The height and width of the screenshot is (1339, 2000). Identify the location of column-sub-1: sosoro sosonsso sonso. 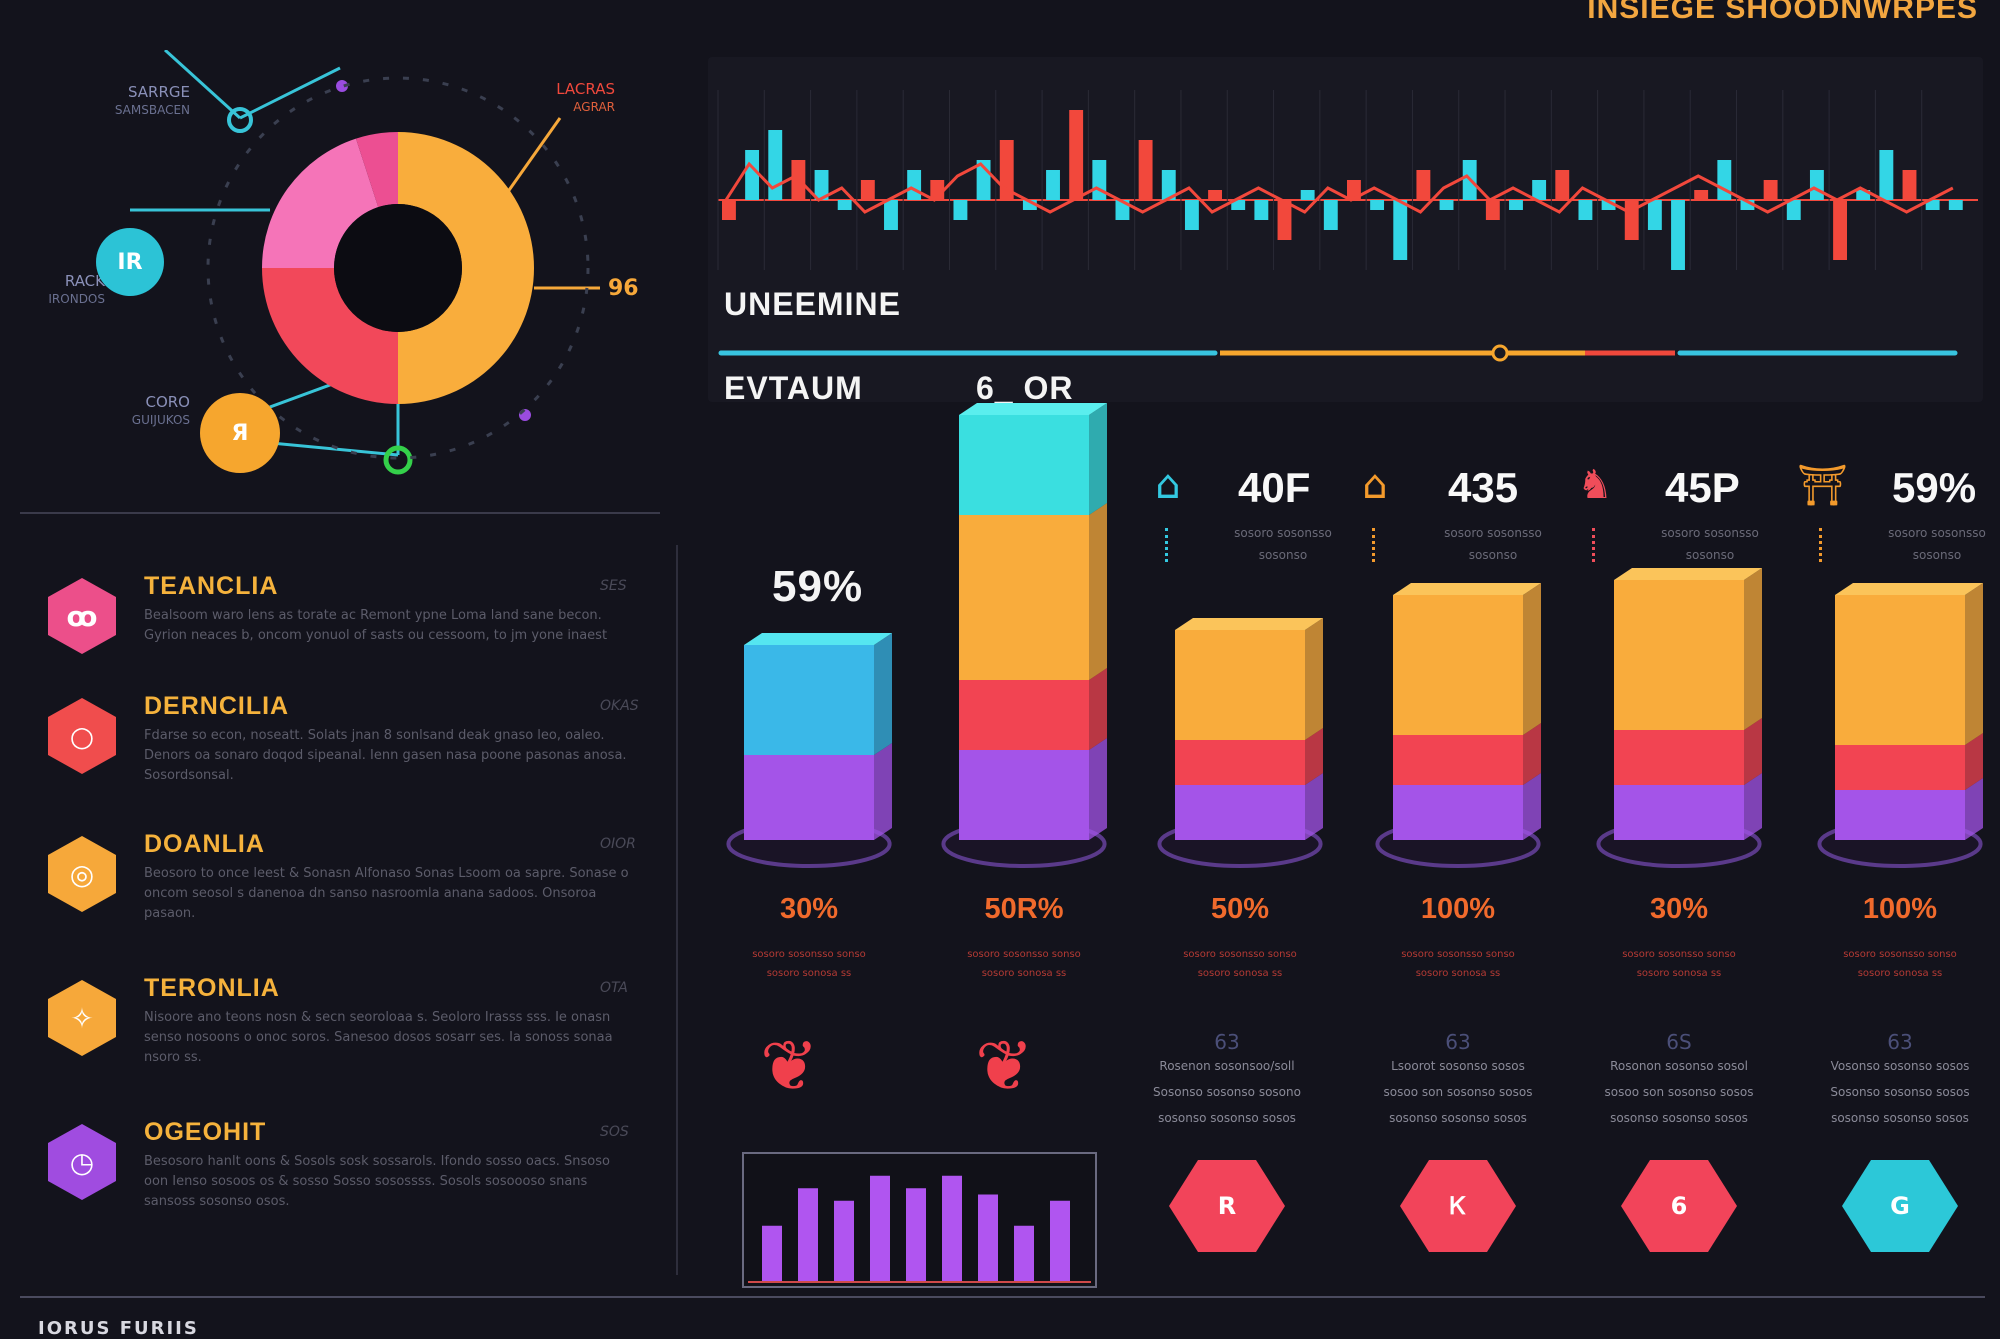
(809, 954).